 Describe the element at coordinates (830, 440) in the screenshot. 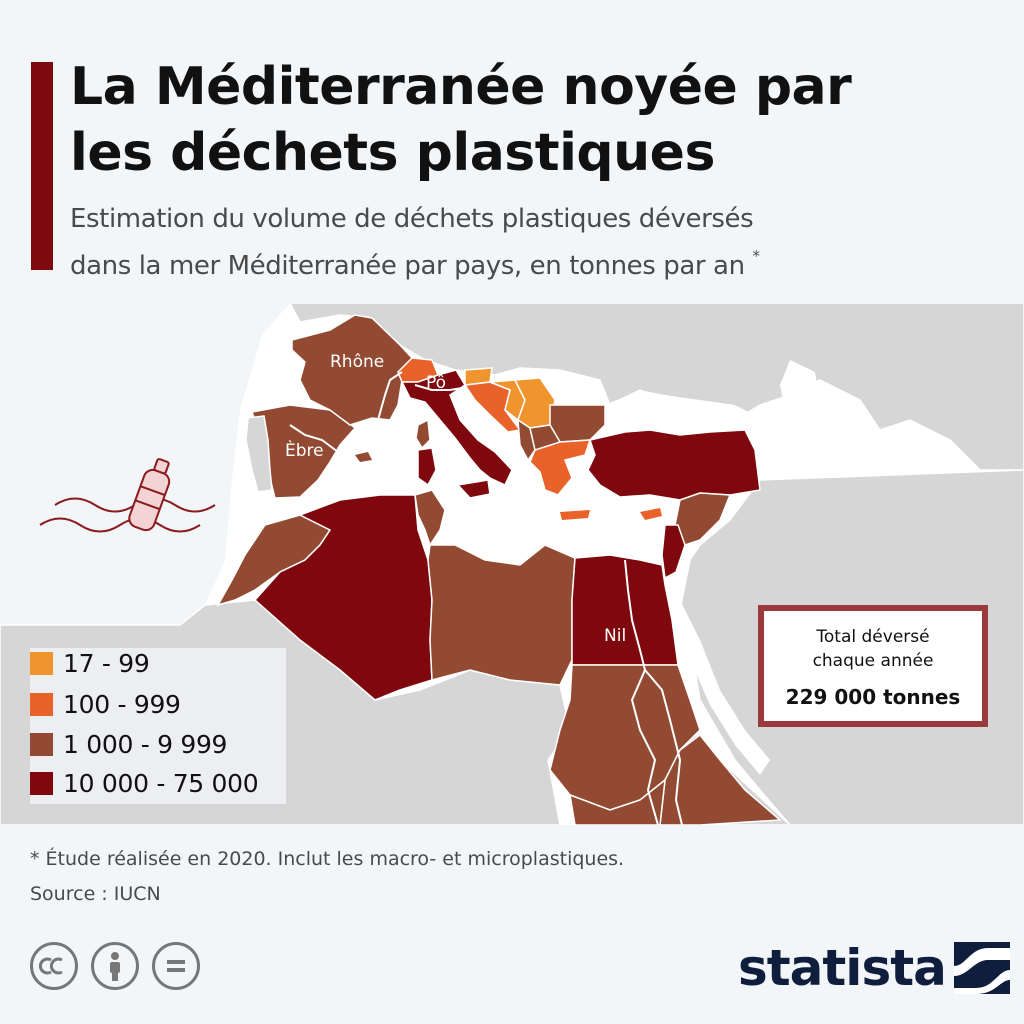

I see `map-caspian-sea` at that location.